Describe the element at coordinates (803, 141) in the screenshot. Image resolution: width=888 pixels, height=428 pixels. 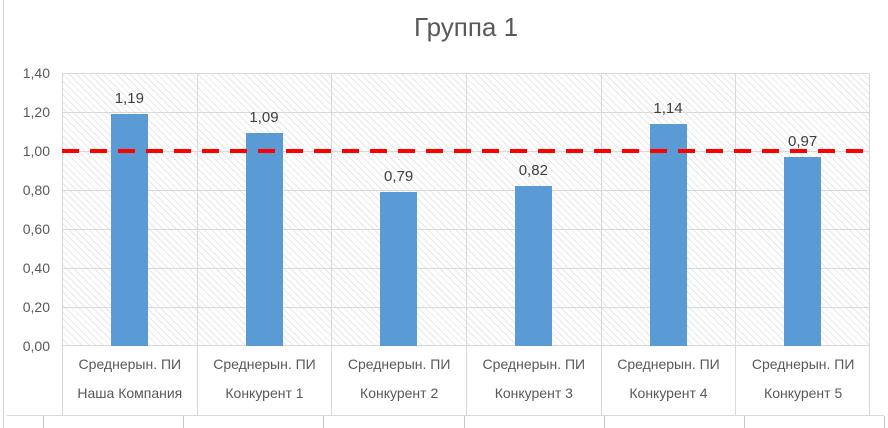
I see `bar-value-label: 0,97` at that location.